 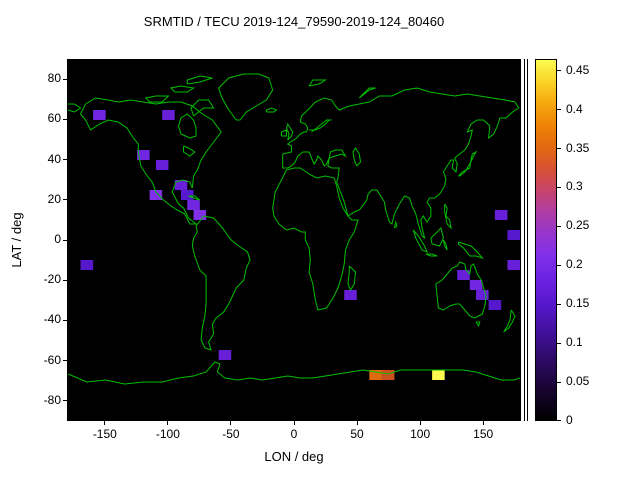 I want to click on x-tick-label: 150, so click(x=483, y=434).